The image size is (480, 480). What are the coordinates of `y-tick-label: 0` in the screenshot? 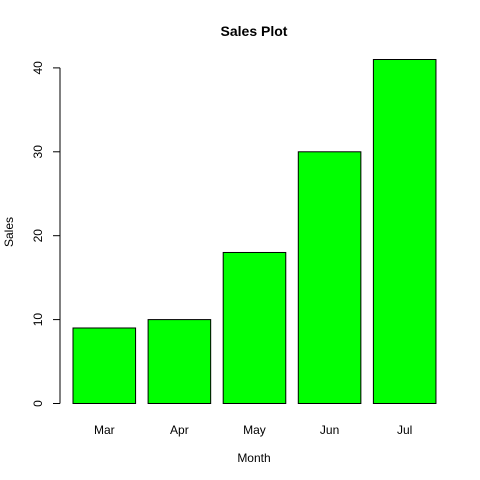 It's located at (38, 403).